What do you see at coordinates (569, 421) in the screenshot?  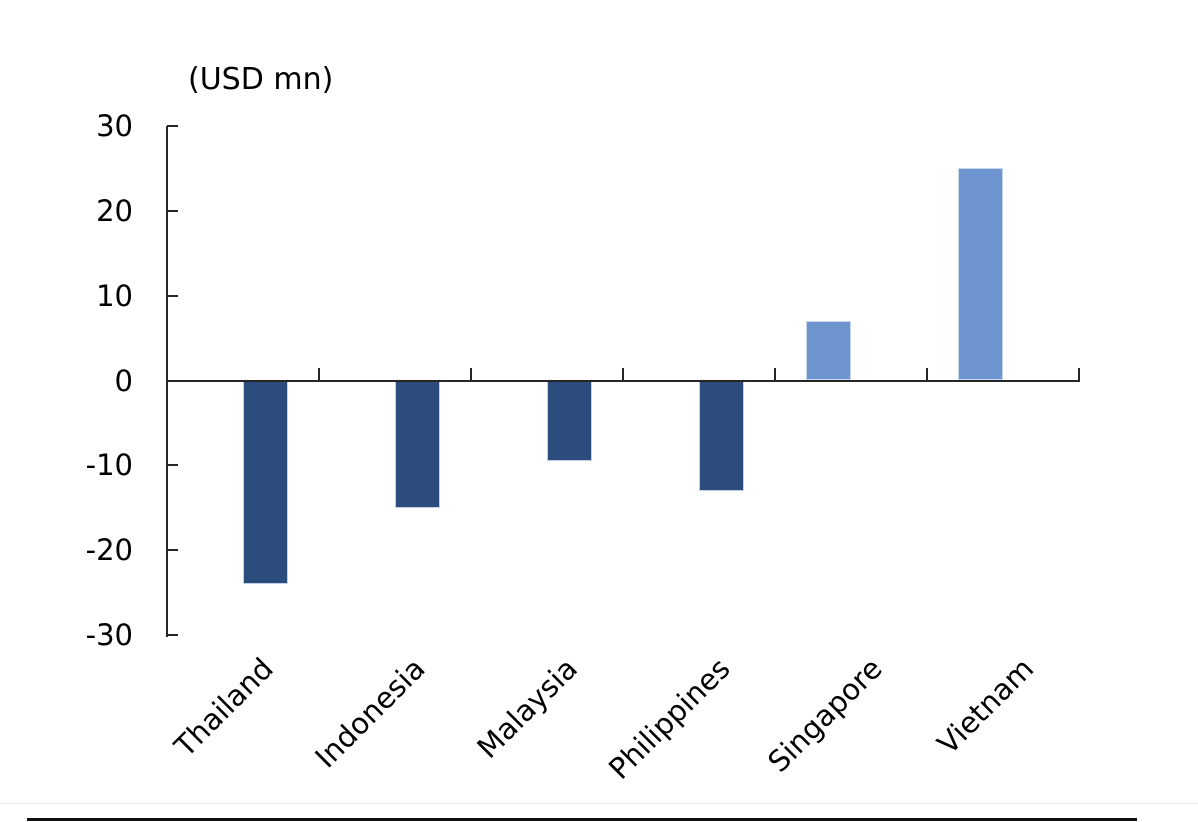 I see `bar-malaysia` at bounding box center [569, 421].